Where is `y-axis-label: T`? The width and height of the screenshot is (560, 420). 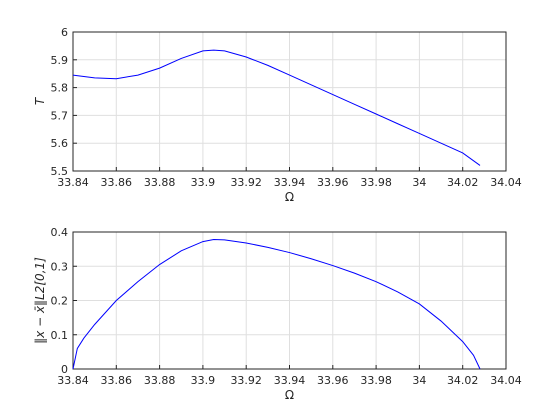 y-axis-label: T is located at coordinates (40, 100).